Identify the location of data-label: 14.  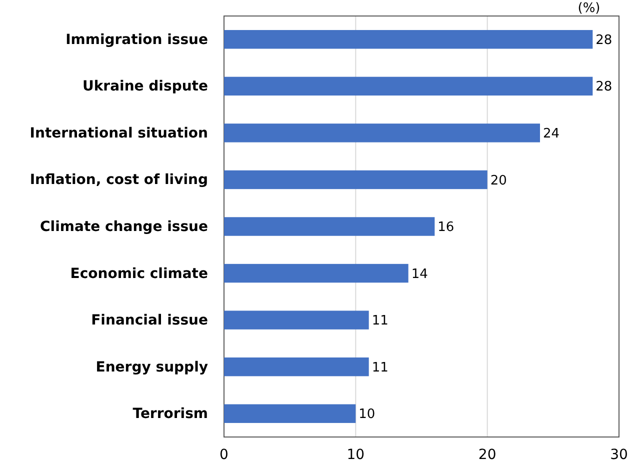
(419, 274).